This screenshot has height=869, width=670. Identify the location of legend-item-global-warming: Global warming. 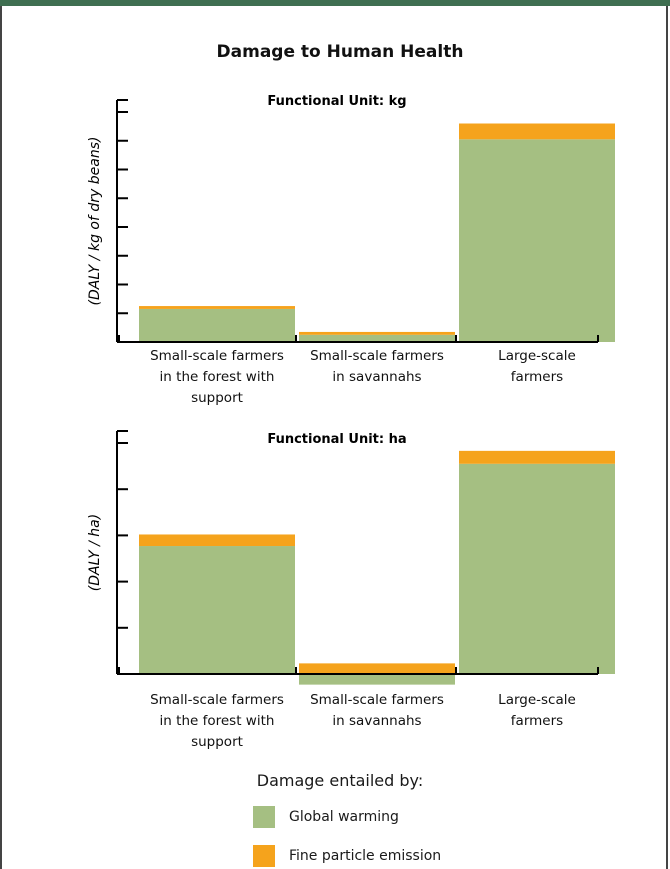
(326, 817).